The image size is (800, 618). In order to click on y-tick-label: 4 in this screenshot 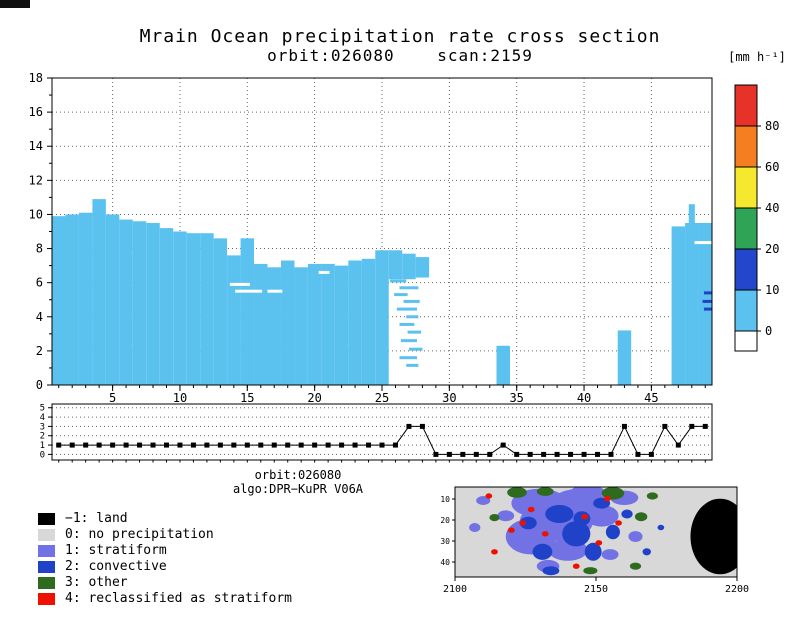, I will do `click(39, 317)`.